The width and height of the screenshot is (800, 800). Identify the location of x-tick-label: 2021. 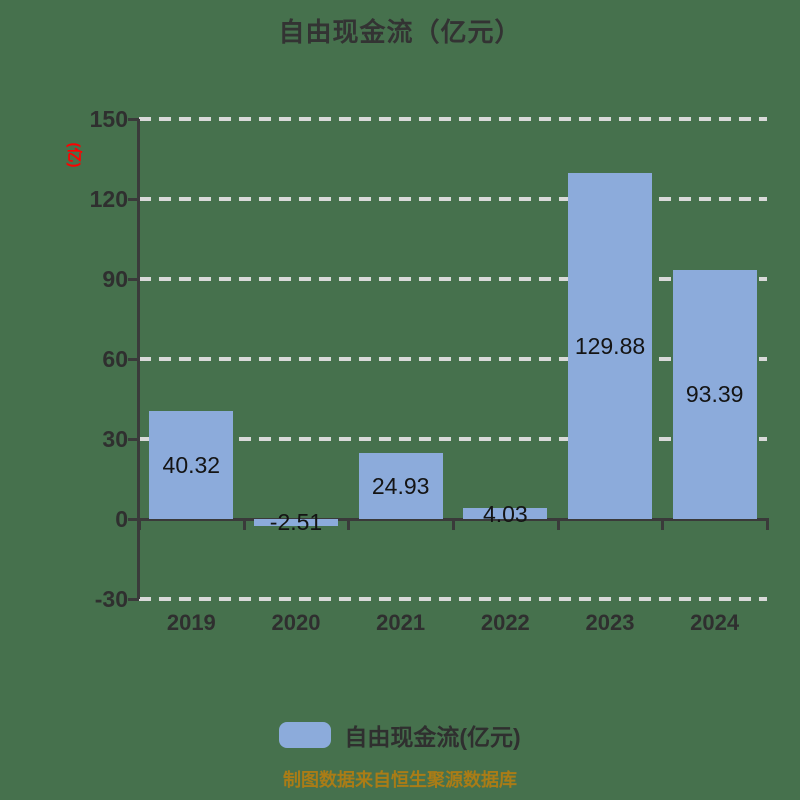
(401, 622).